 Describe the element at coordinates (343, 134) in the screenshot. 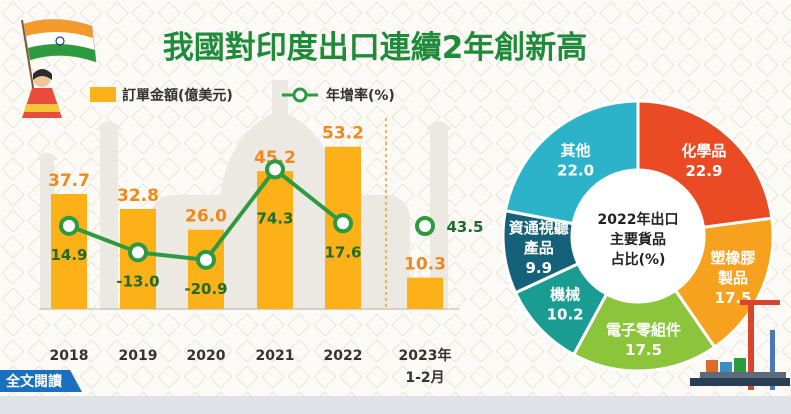

I see `bar-value-label-4: 53.2` at that location.